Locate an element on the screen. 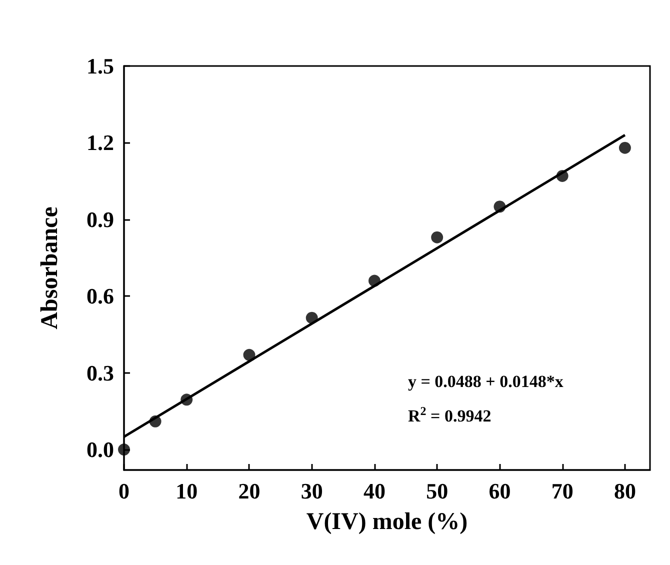 The width and height of the screenshot is (670, 565). x-tick-label: 60 is located at coordinates (499, 491).